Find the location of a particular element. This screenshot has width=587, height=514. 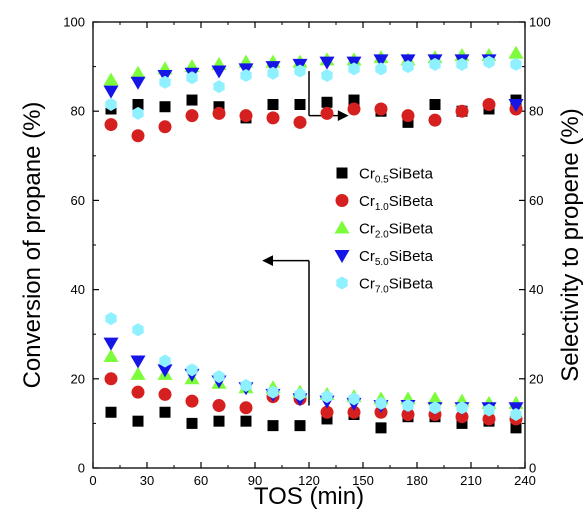

y-tick-label-left: 20 is located at coordinates (78, 378).